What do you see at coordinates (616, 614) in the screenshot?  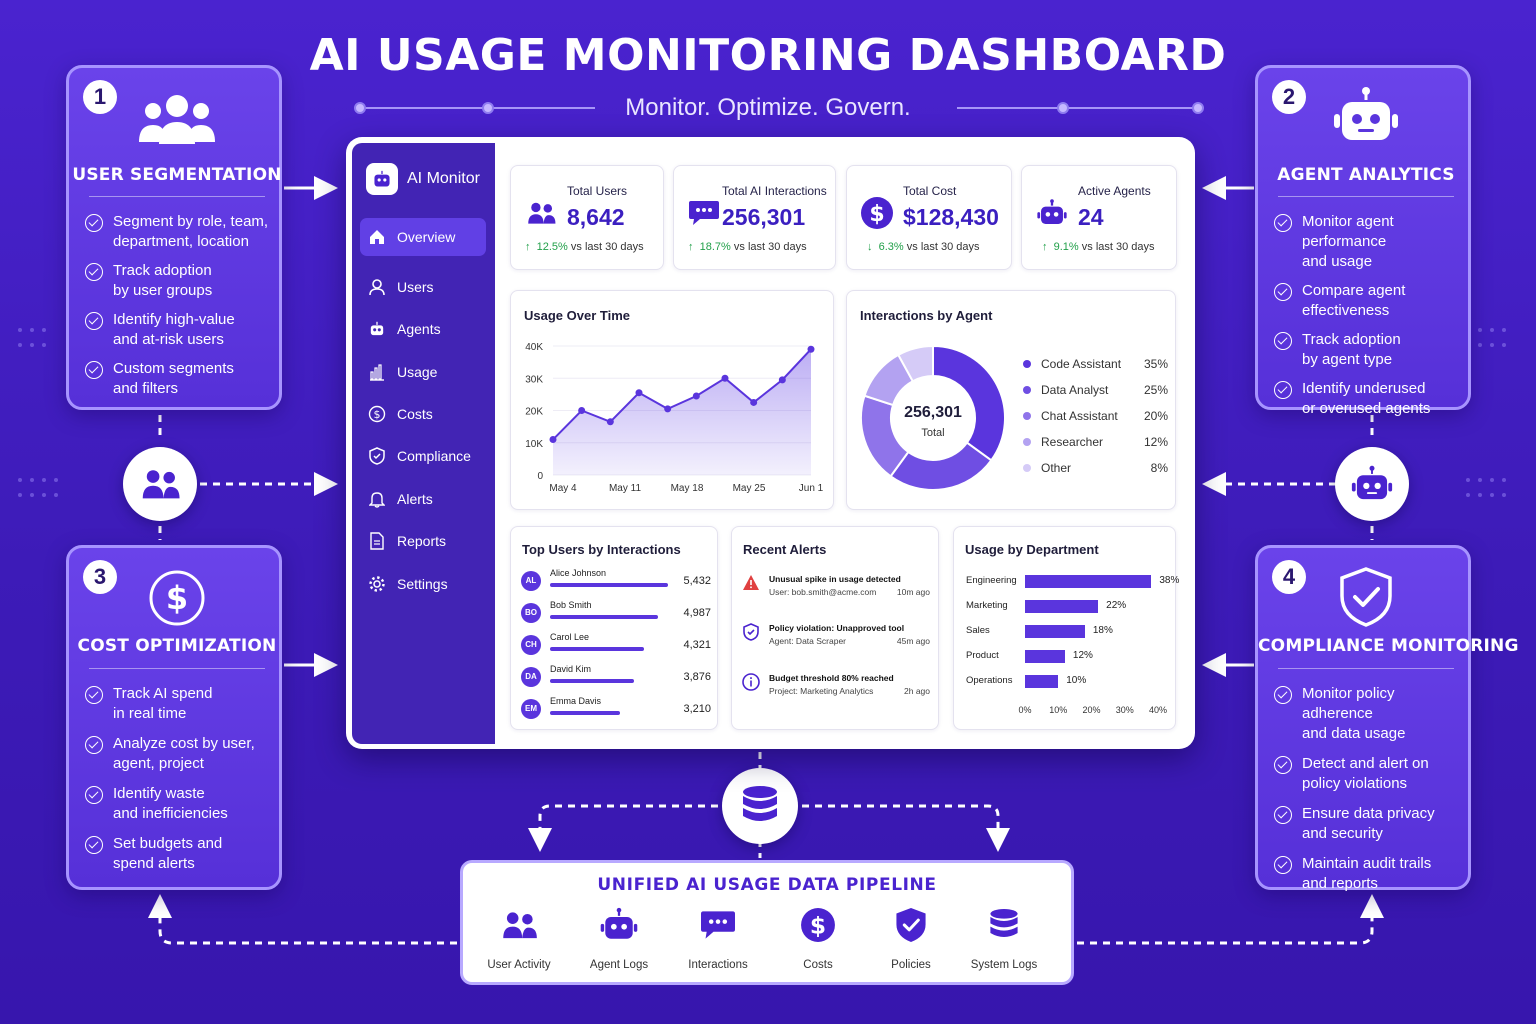 I see `top-user-row: BO Bob Smith 4,987` at bounding box center [616, 614].